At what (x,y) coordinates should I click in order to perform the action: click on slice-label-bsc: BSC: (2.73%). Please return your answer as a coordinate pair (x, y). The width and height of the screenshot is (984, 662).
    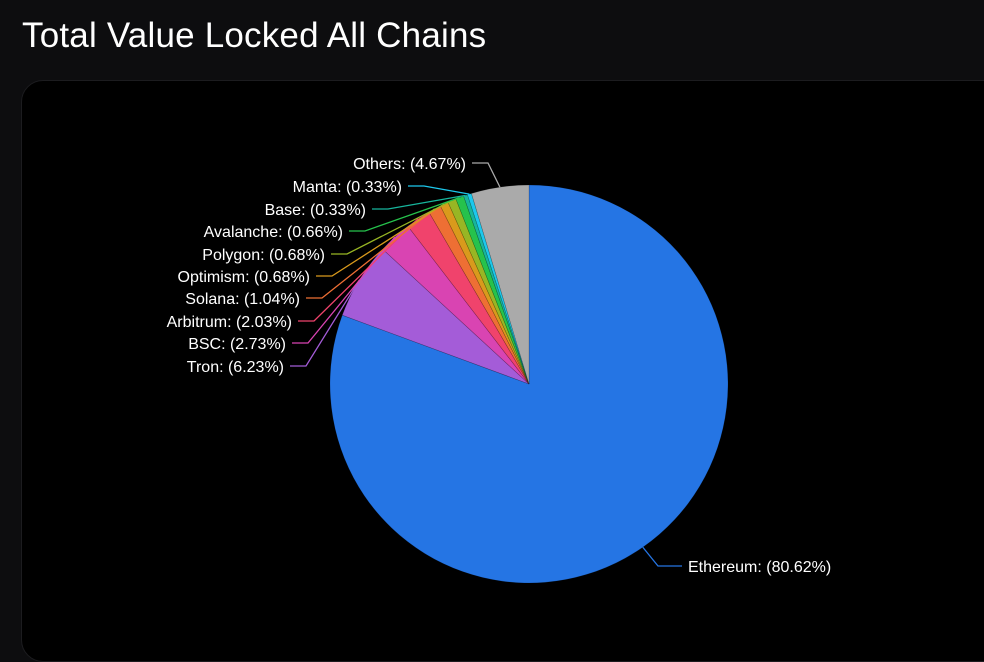
    Looking at the image, I should click on (237, 344).